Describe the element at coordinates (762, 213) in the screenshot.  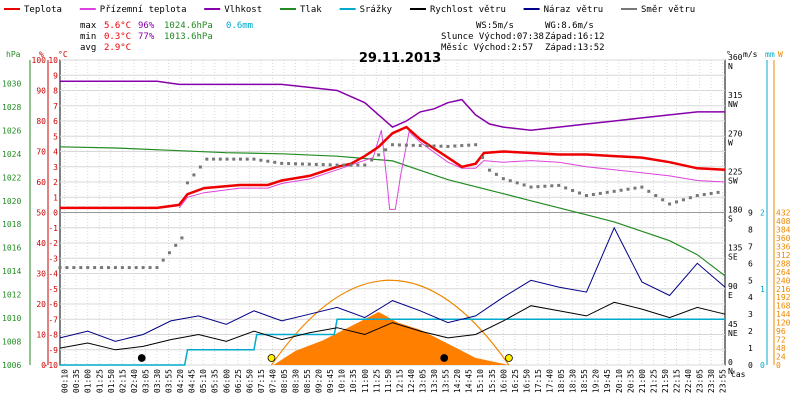
I see `y-tick-rain: 2` at that location.